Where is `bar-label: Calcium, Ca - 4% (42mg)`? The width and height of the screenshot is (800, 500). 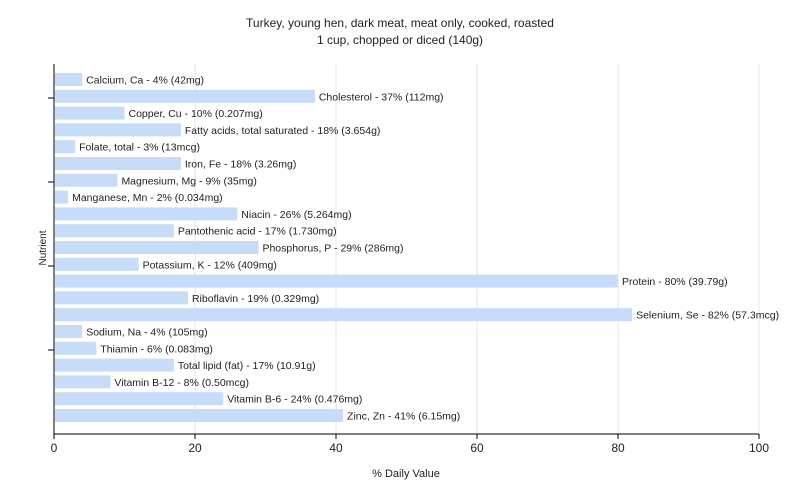 bar-label: Calcium, Ca - 4% (42mg) is located at coordinates (145, 81).